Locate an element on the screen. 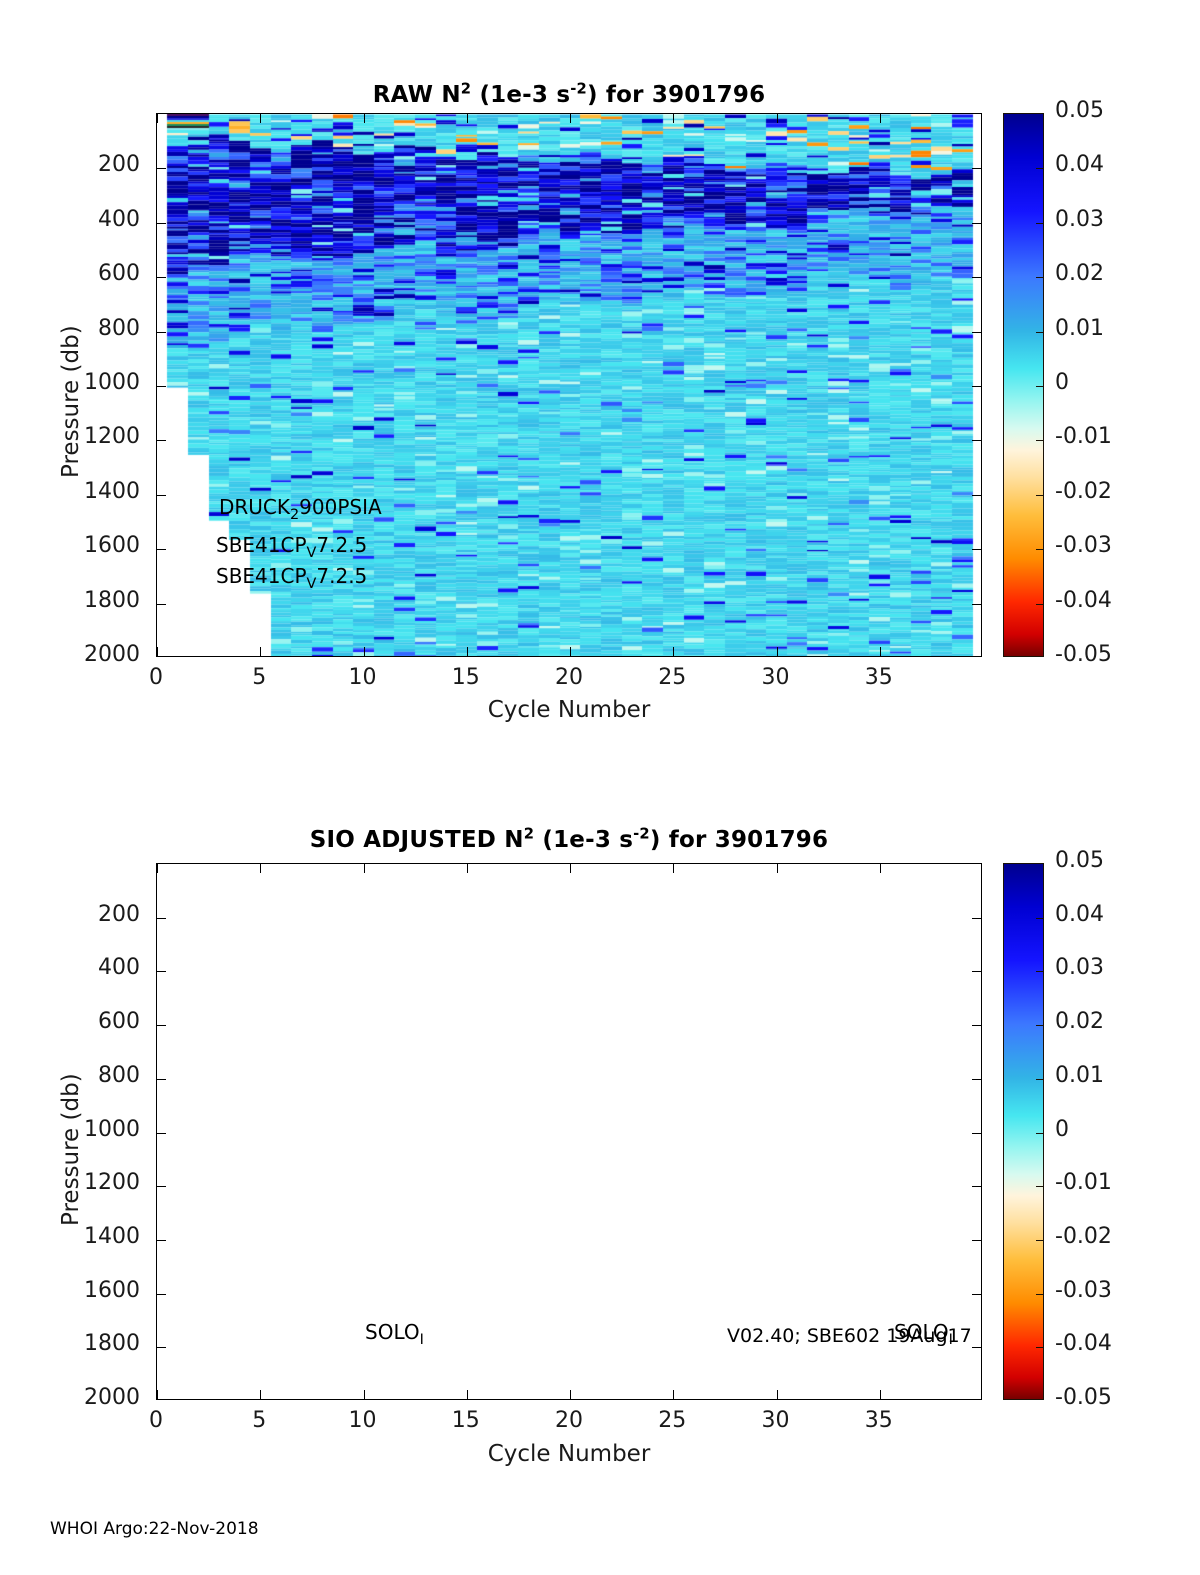 Image resolution: width=1200 pixels, height=1575 pixels. raw-ytick-label-400: 400 is located at coordinates (119, 219).